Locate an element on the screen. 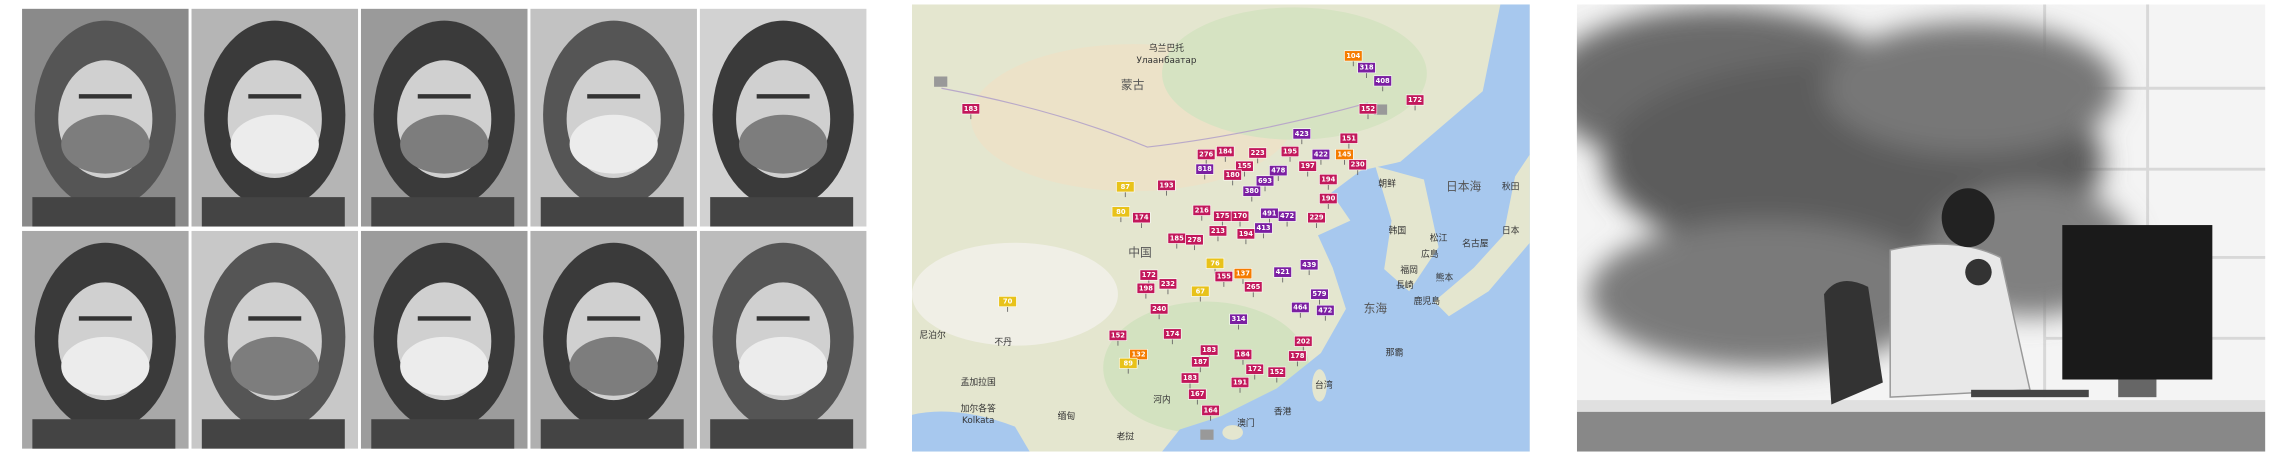  aqi-marker: 195 is located at coordinates (1290, 154).